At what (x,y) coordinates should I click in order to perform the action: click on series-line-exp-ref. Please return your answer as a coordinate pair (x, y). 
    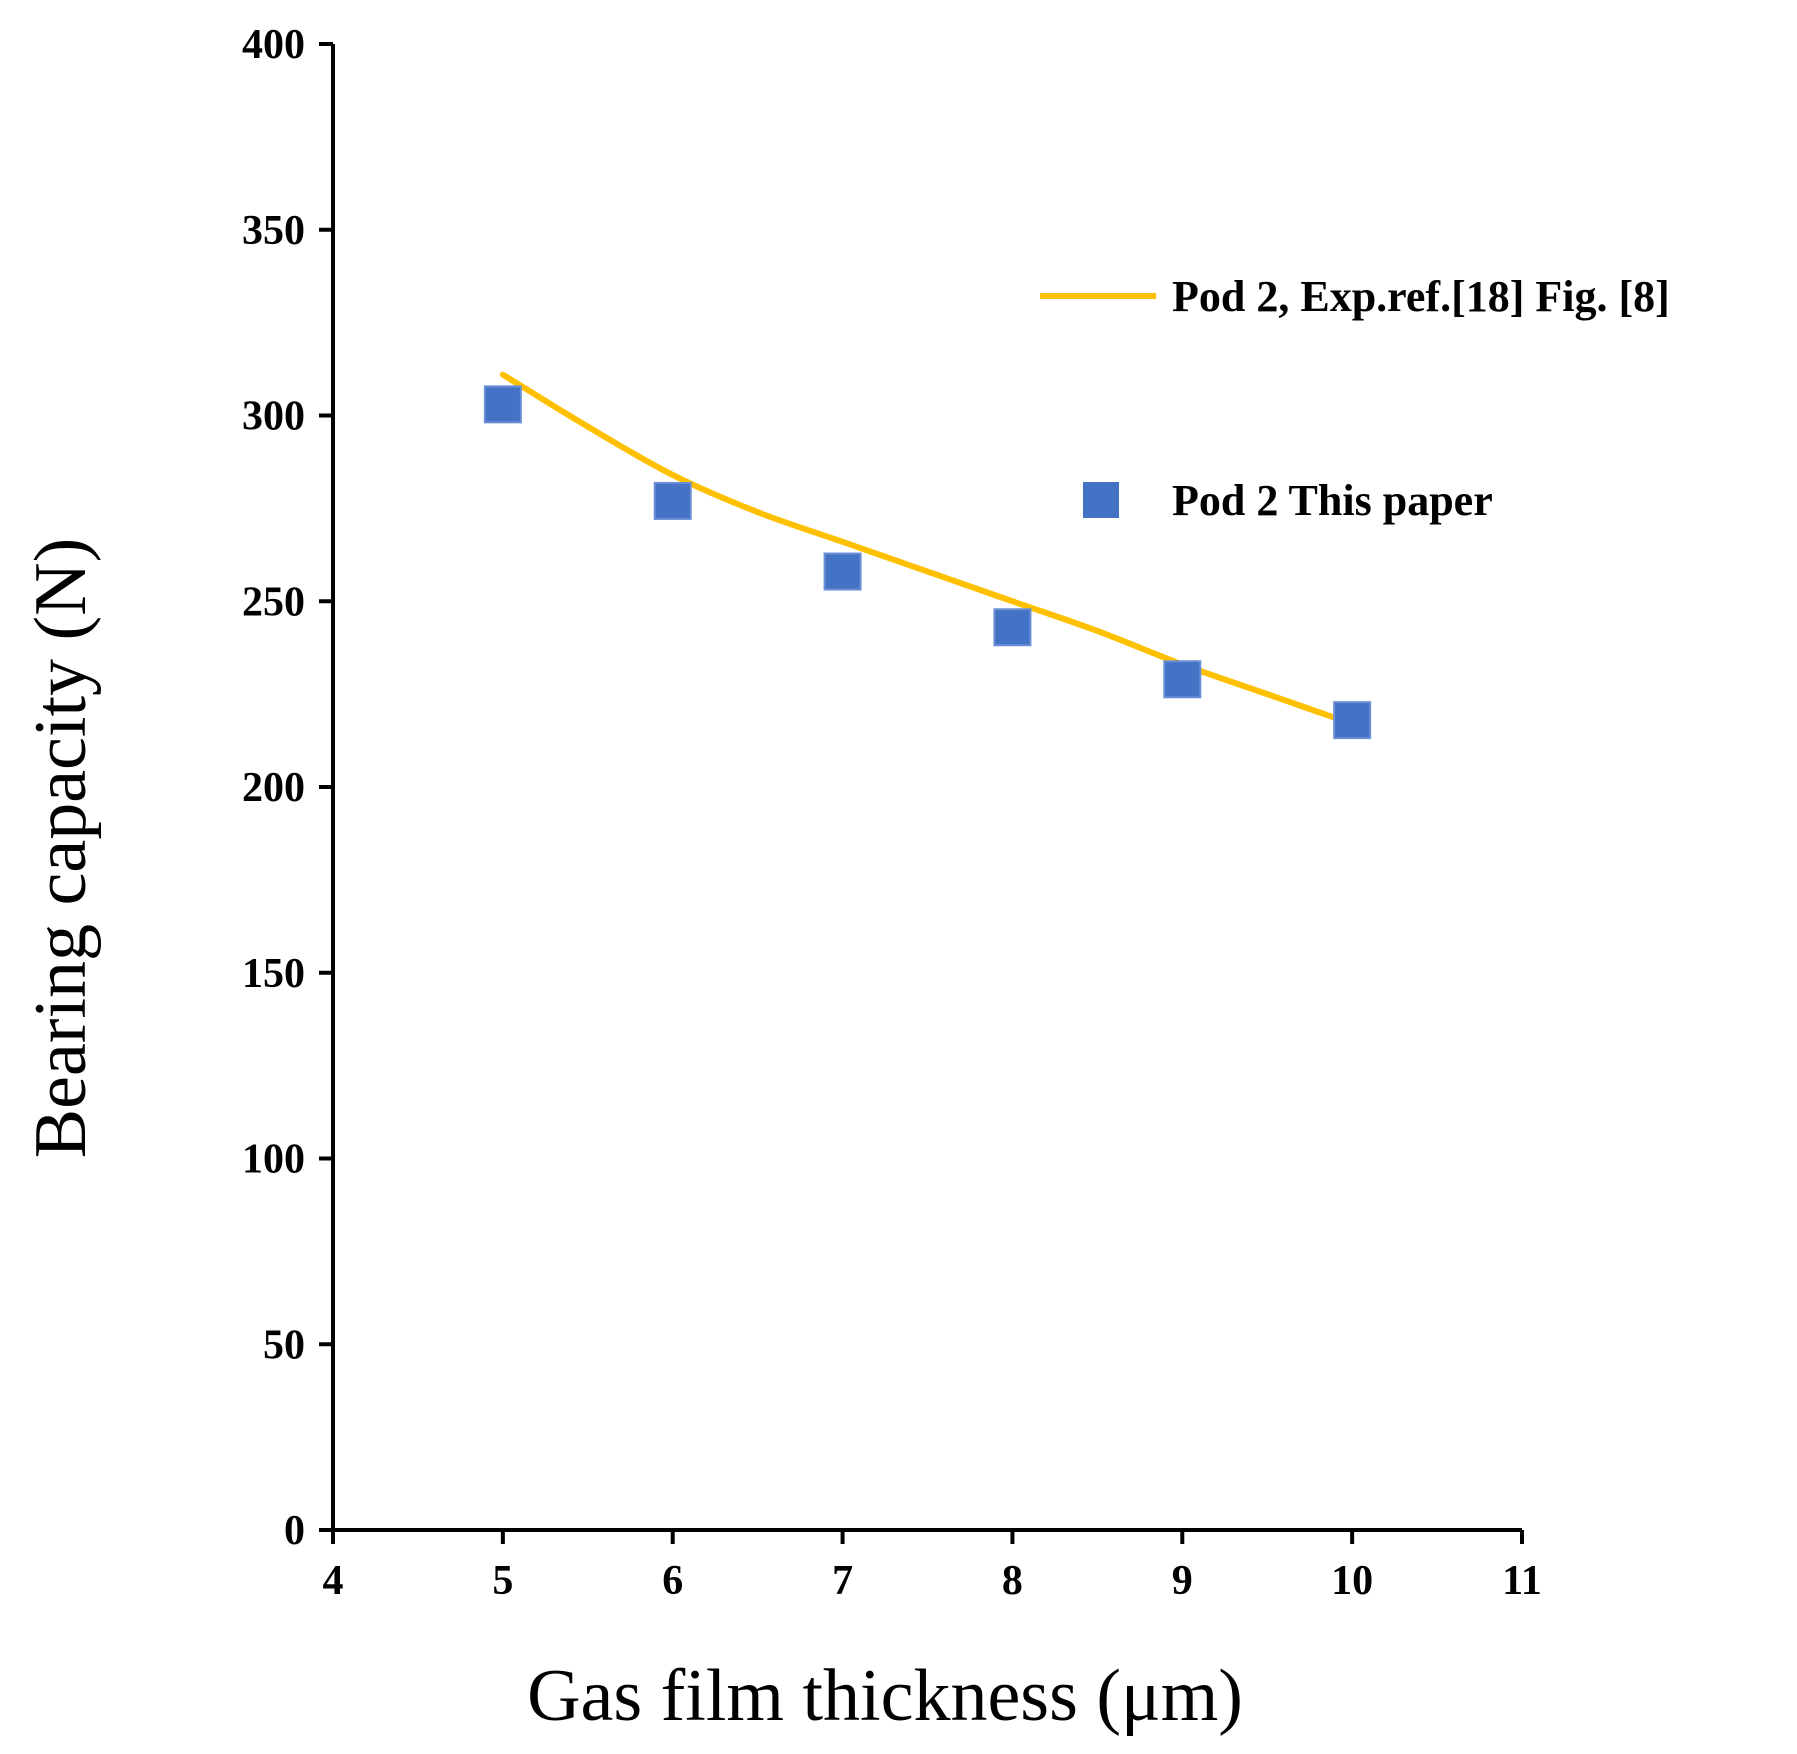
    Looking at the image, I should click on (927, 549).